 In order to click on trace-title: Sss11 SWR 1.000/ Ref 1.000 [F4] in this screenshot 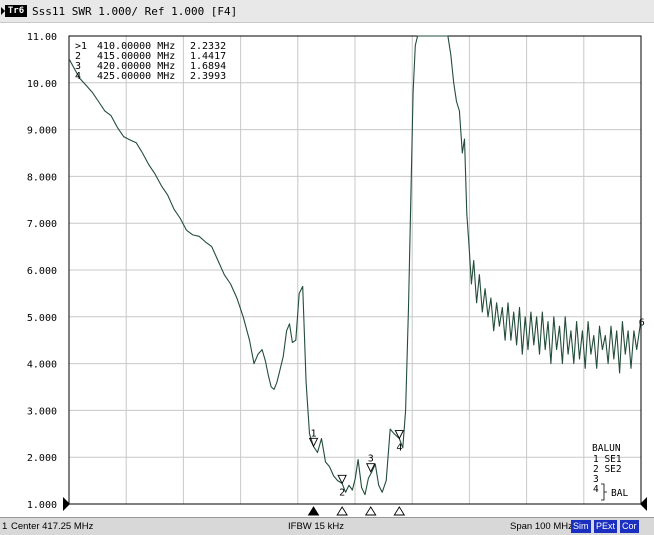, I will do `click(135, 11)`.